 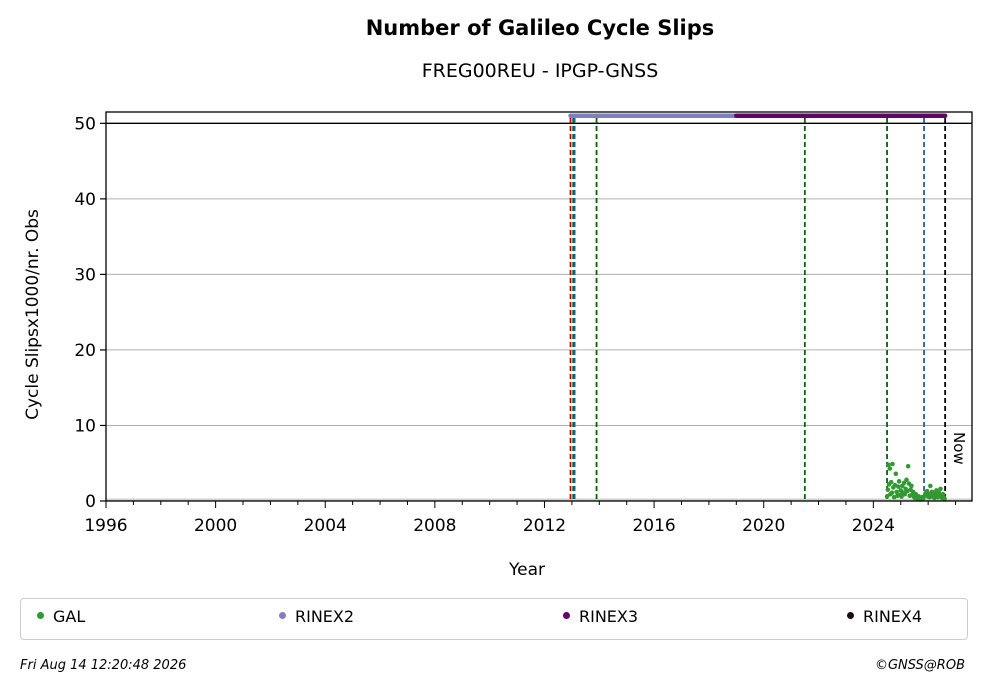 What do you see at coordinates (893, 616) in the screenshot?
I see `legend-label-rinex4: RINEX4` at bounding box center [893, 616].